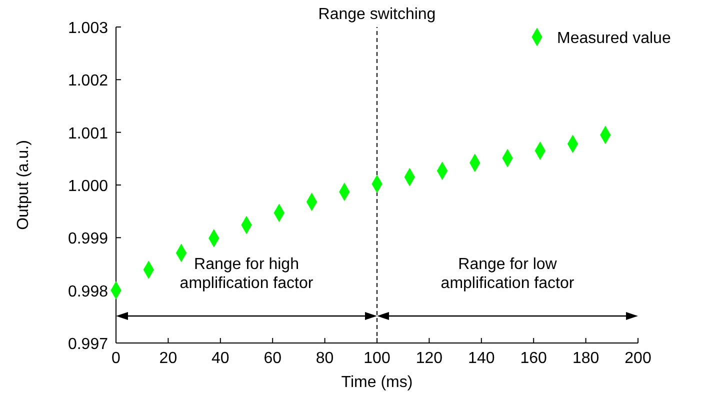 This screenshot has height=403, width=712. I want to click on x-tick-label: 80, so click(325, 358).